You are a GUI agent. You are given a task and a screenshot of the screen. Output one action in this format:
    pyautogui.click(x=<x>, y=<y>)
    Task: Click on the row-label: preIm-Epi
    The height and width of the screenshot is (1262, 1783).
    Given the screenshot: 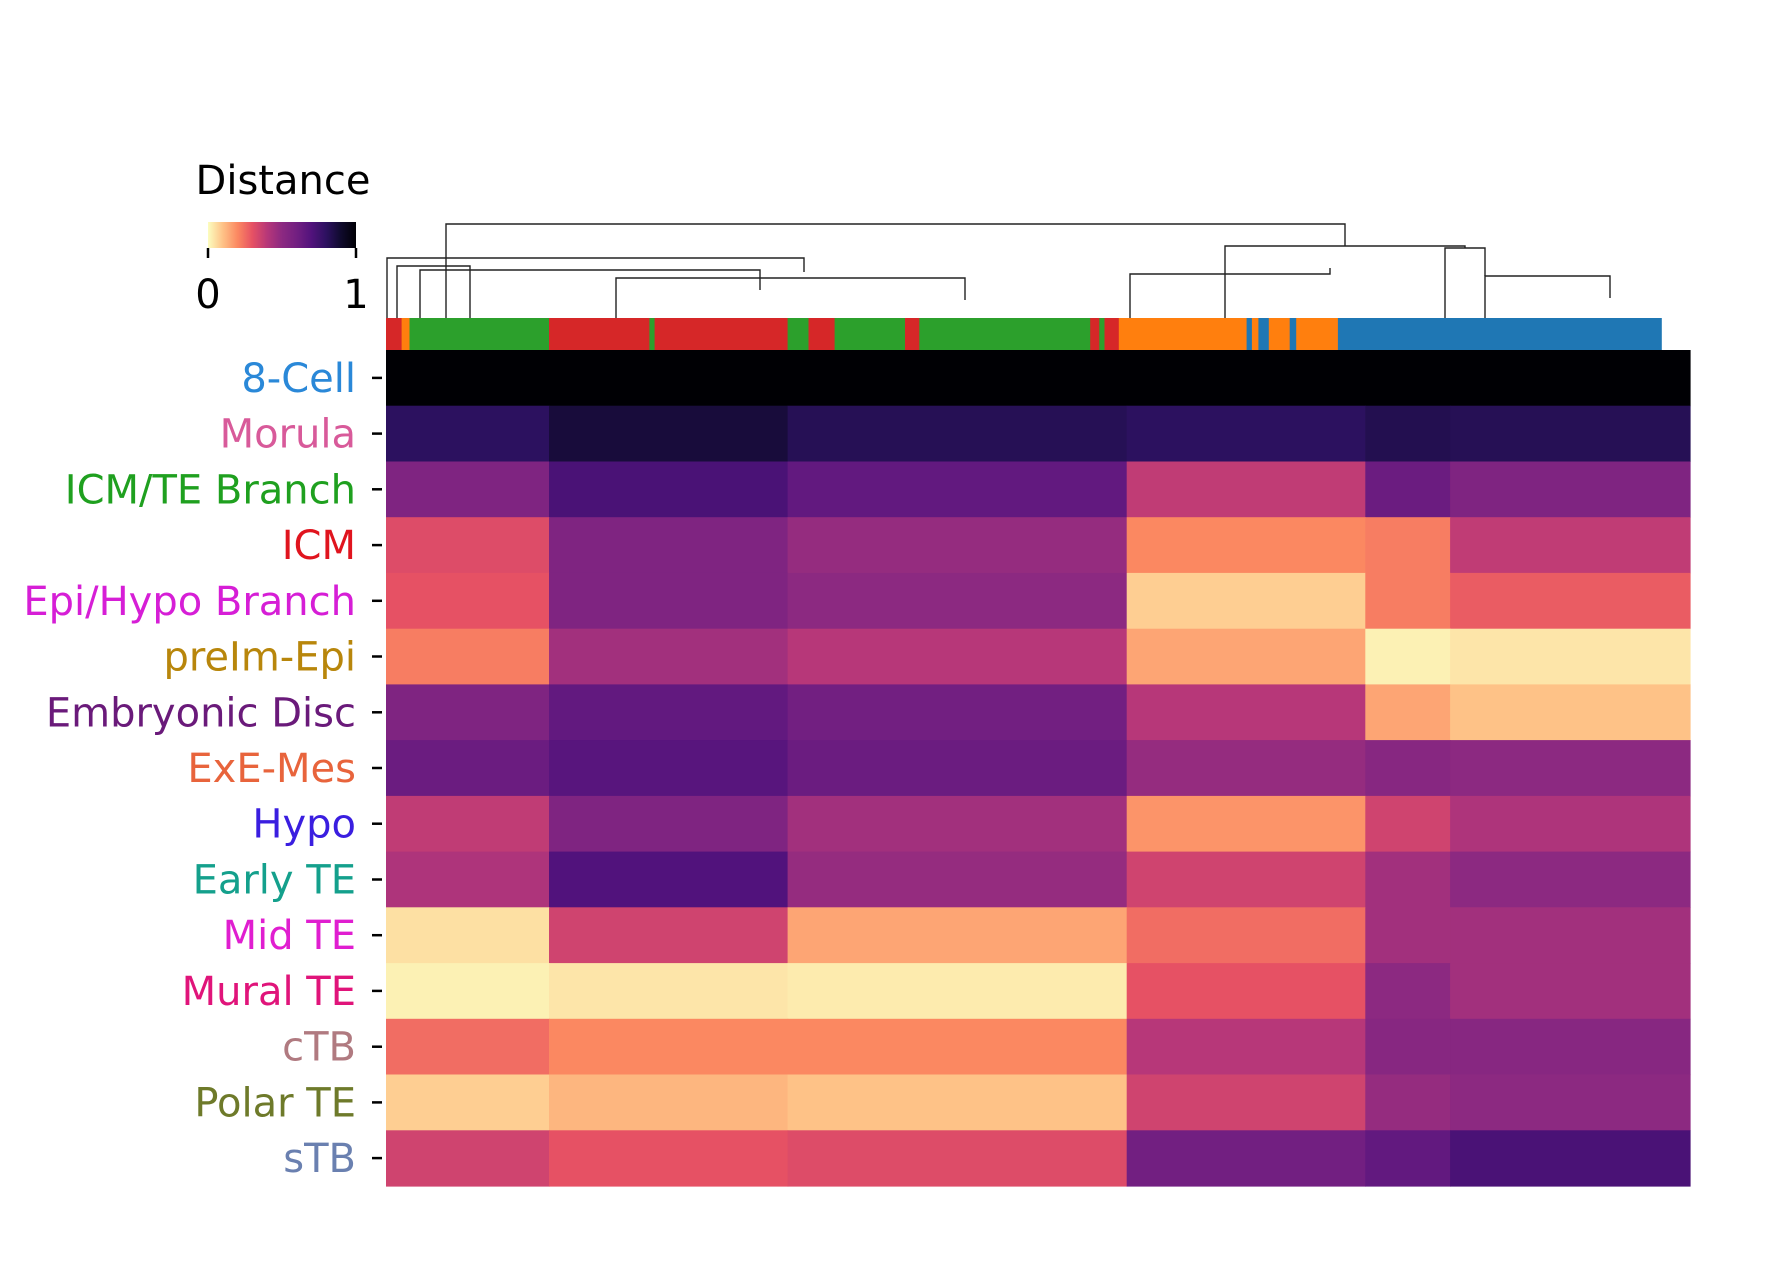 What is the action you would take?
    pyautogui.click(x=259, y=658)
    